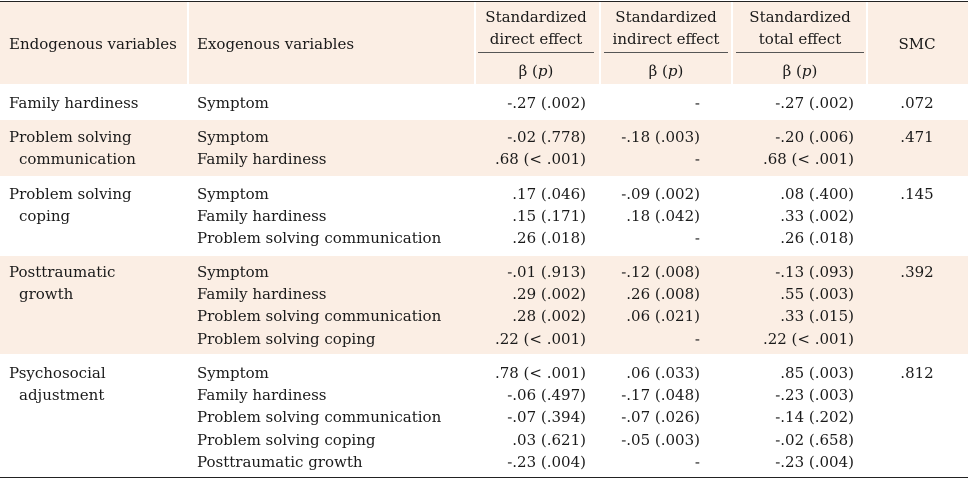 This screenshot has height=479, width=970. I want to click on total-effect-value: .22 (< .001), so click(808, 338).